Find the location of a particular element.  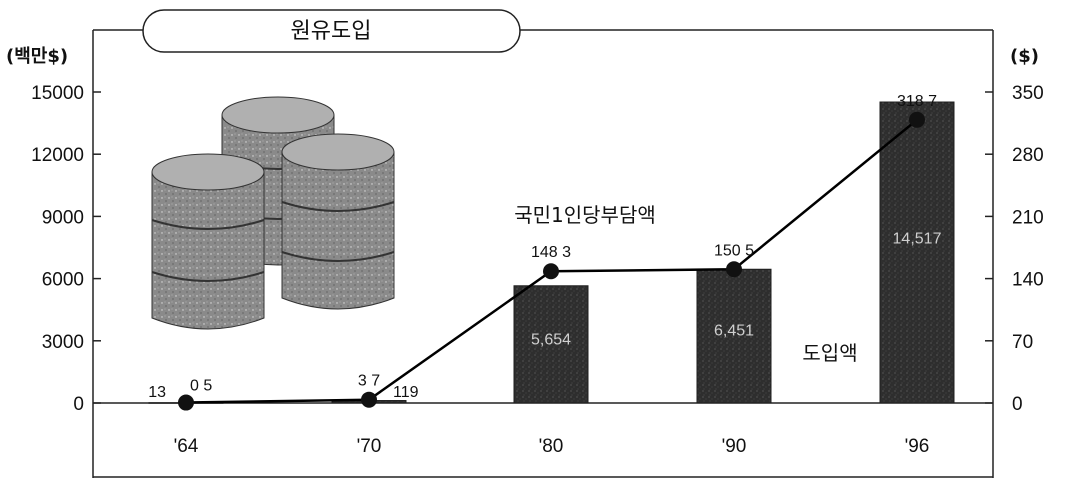

right-axis-unit: ($) is located at coordinates (1024, 56).